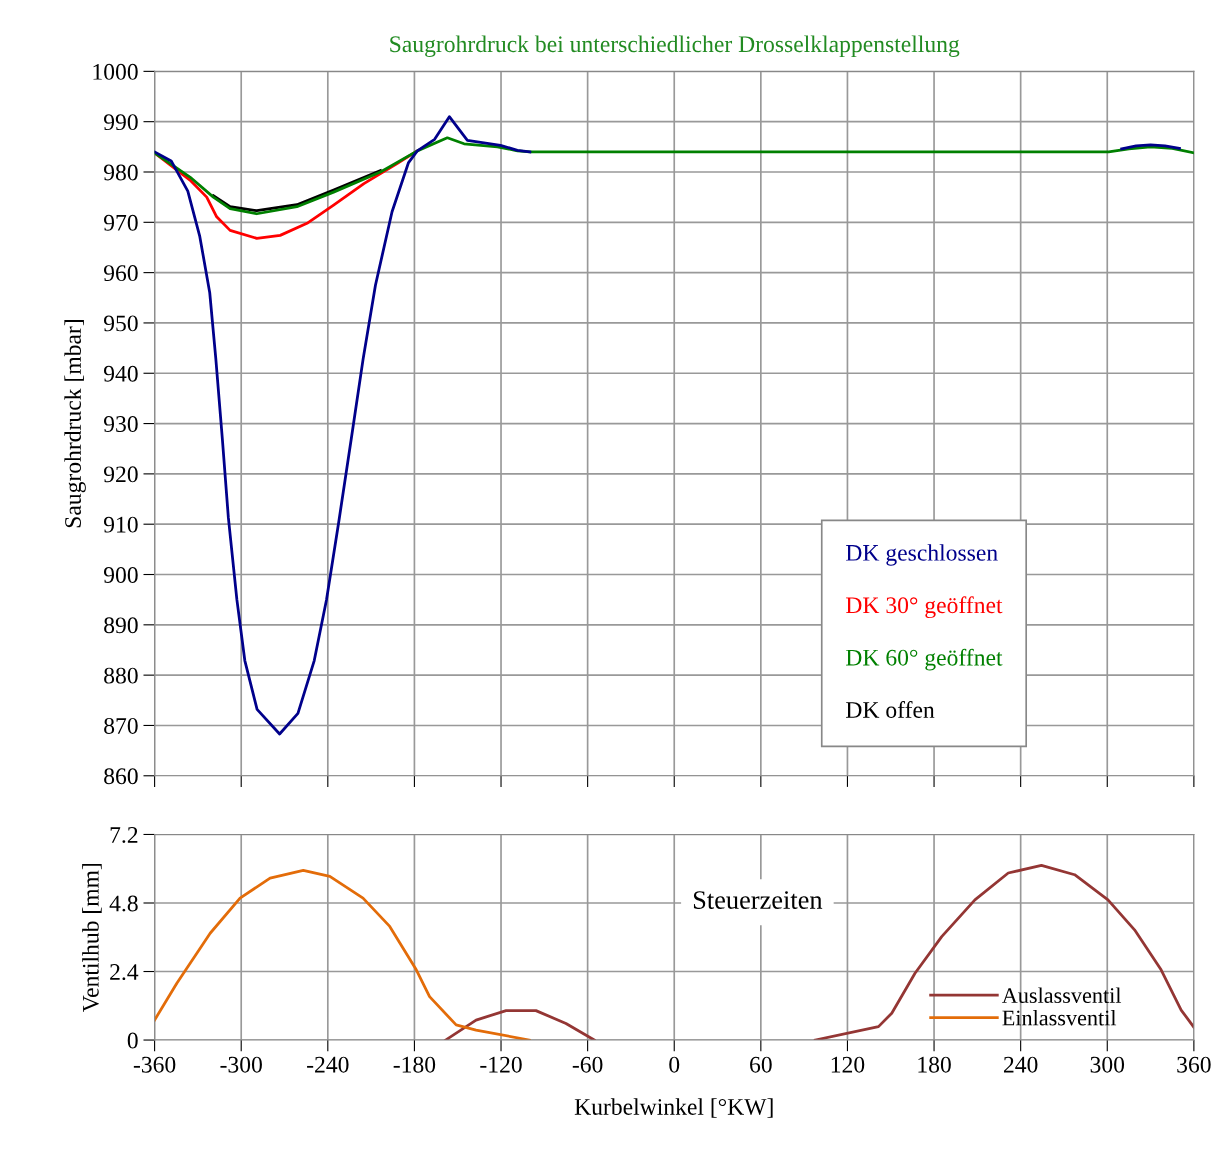  I want to click on y-tick-label: 870, so click(121, 725).